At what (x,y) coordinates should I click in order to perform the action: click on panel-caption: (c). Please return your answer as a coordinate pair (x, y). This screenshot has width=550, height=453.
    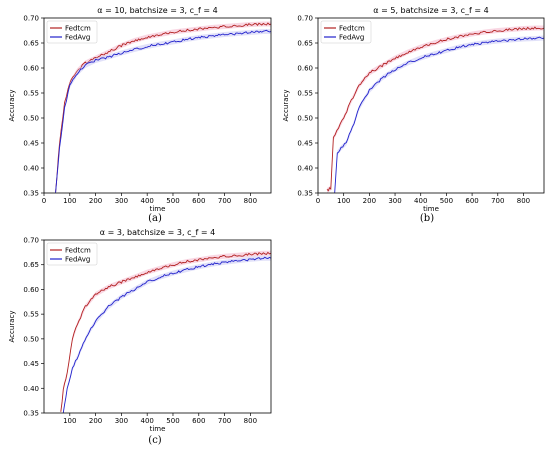
    Looking at the image, I should click on (155, 440).